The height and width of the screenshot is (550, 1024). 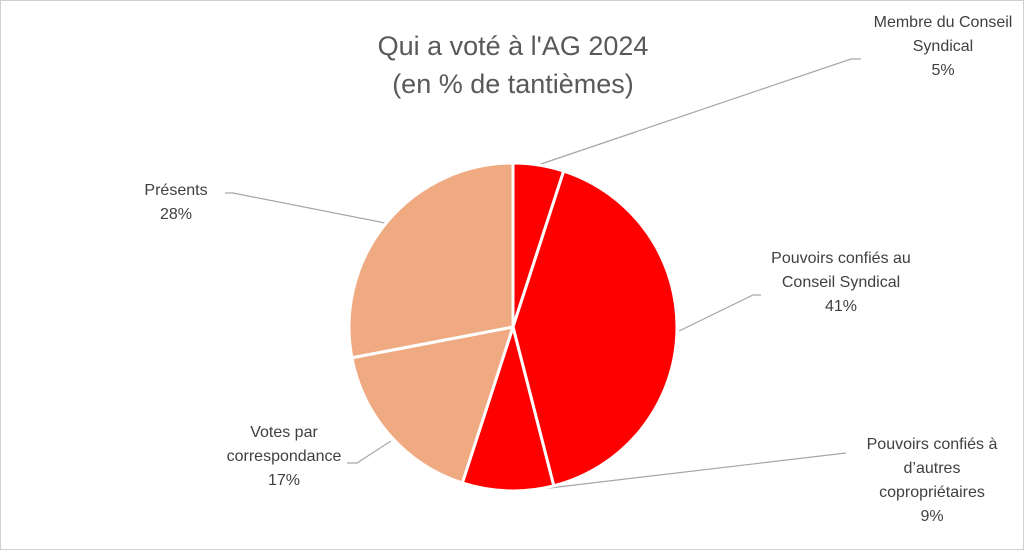 I want to click on category-label: Pouvoirs confiés au Conseil Syndical, so click(x=841, y=270).